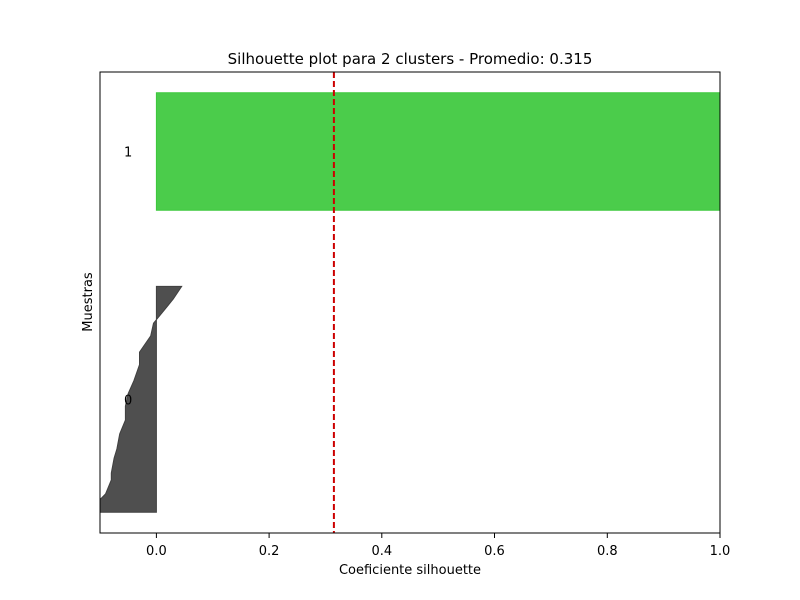 This screenshot has width=800, height=600. What do you see at coordinates (156, 551) in the screenshot?
I see `x-tick-label: 0.0` at bounding box center [156, 551].